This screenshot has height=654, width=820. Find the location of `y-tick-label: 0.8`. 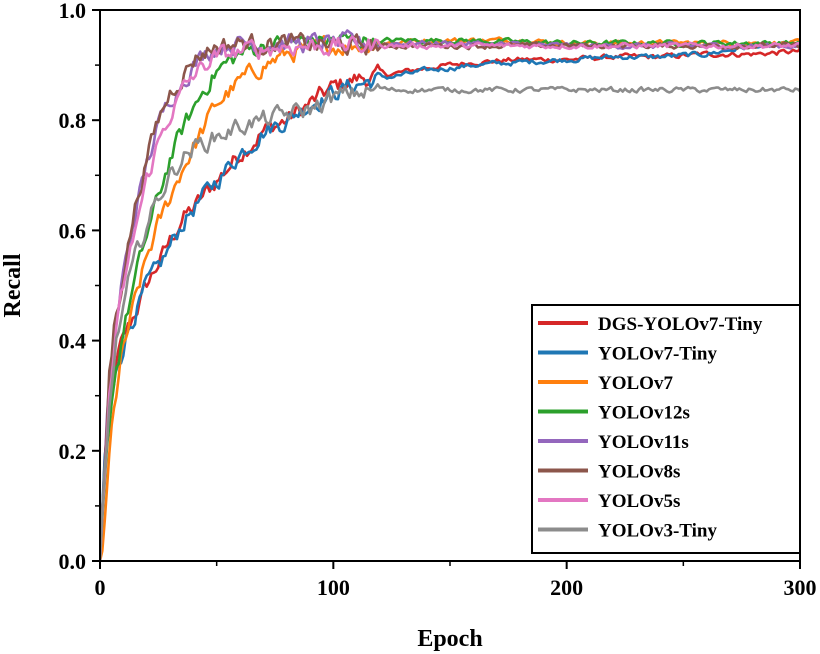

y-tick-label: 0.8 is located at coordinates (73, 120).